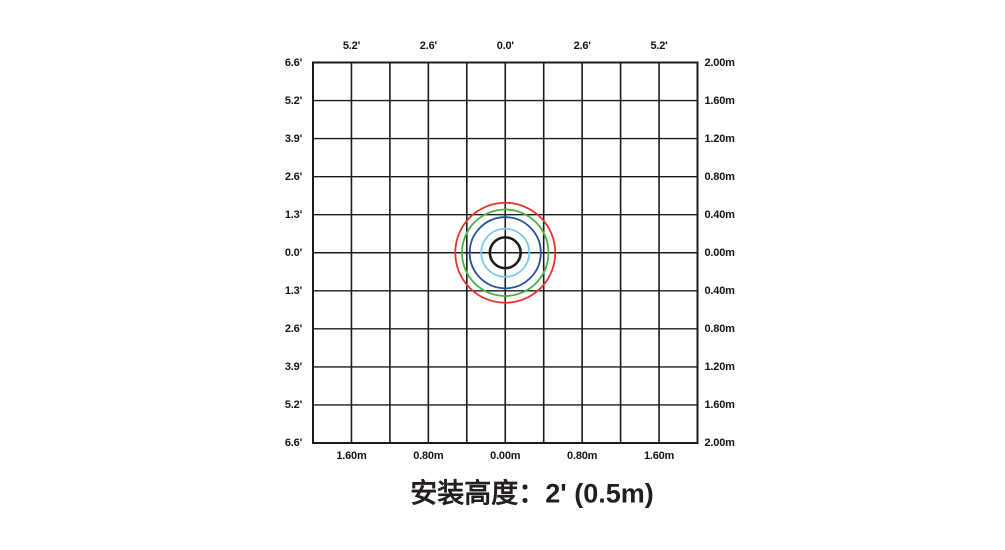 This screenshot has height=550, width=1005. I want to click on green-ring, so click(505, 252).